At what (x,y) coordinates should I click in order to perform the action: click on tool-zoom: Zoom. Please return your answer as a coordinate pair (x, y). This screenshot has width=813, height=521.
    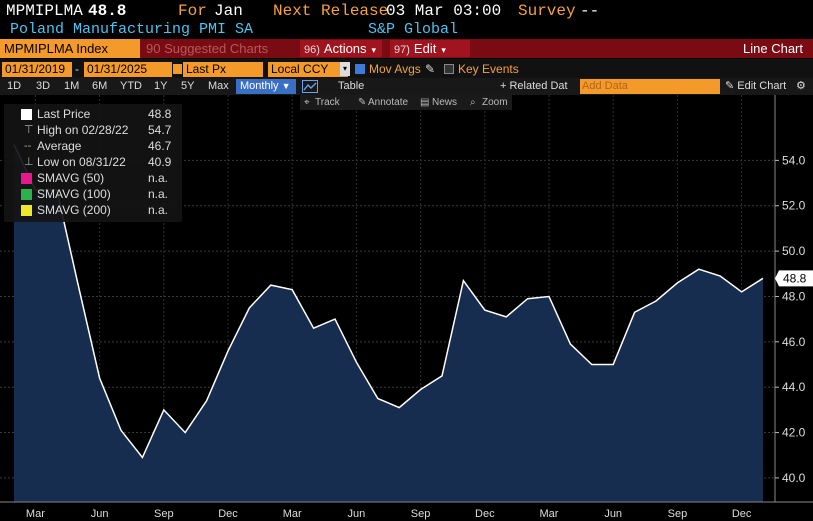
    Looking at the image, I should click on (495, 102).